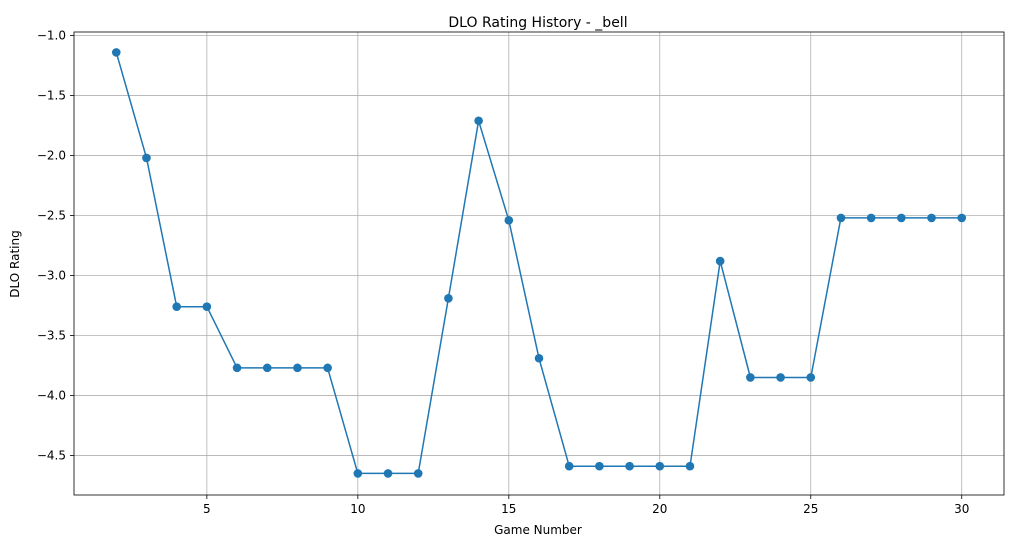  What do you see at coordinates (51, 335) in the screenshot?
I see `y-tick-label: −3.5` at bounding box center [51, 335].